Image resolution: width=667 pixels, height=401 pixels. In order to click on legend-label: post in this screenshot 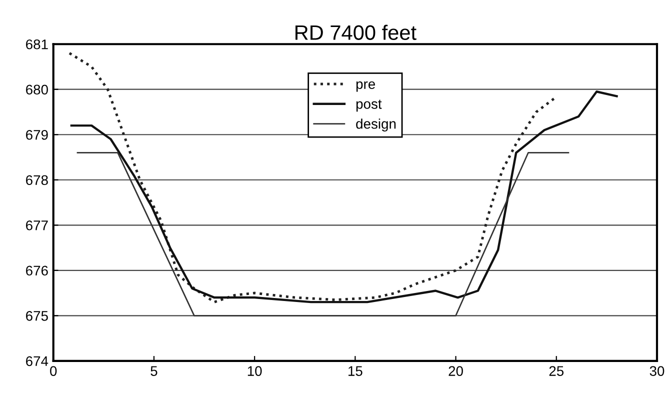, I will do `click(369, 106)`.